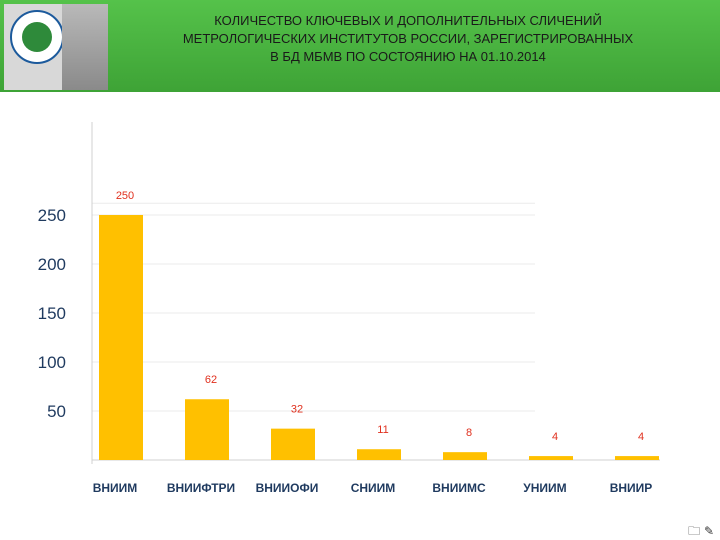  What do you see at coordinates (469, 433) in the screenshot?
I see `data-label: 8` at bounding box center [469, 433].